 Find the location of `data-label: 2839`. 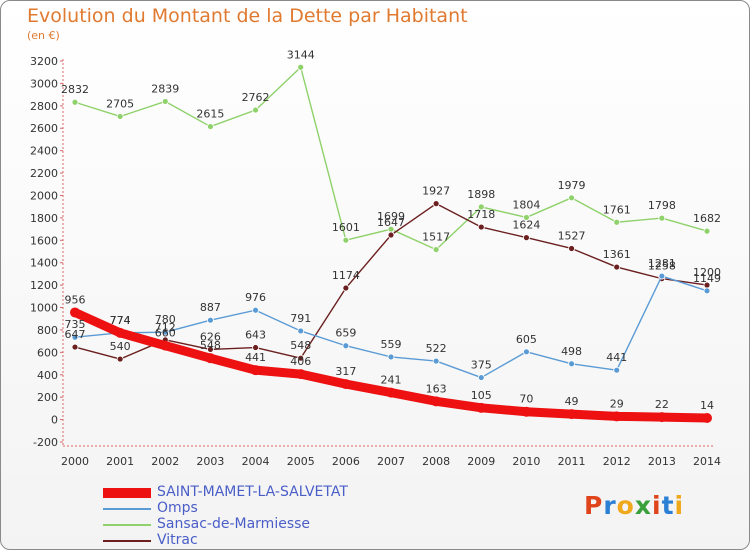

data-label: 2839 is located at coordinates (165, 88).